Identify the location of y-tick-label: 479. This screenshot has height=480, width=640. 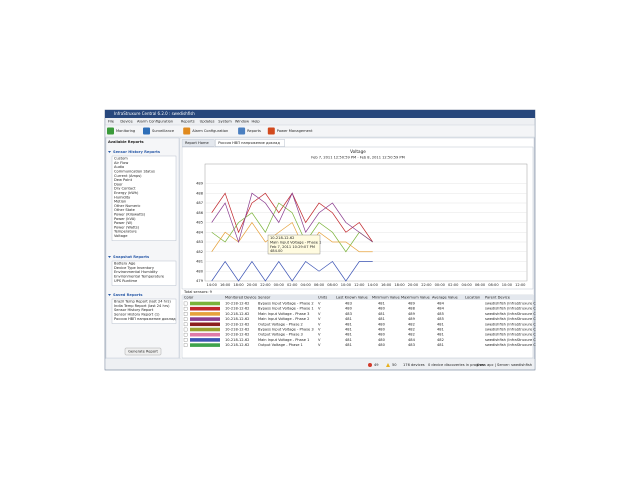
(200, 281).